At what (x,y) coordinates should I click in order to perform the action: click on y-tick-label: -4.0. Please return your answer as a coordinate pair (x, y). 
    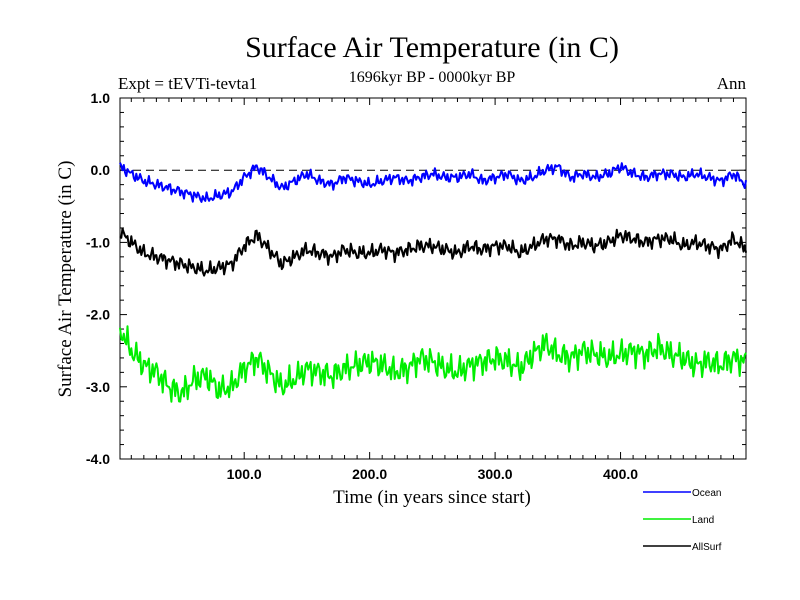
    Looking at the image, I should click on (98, 459).